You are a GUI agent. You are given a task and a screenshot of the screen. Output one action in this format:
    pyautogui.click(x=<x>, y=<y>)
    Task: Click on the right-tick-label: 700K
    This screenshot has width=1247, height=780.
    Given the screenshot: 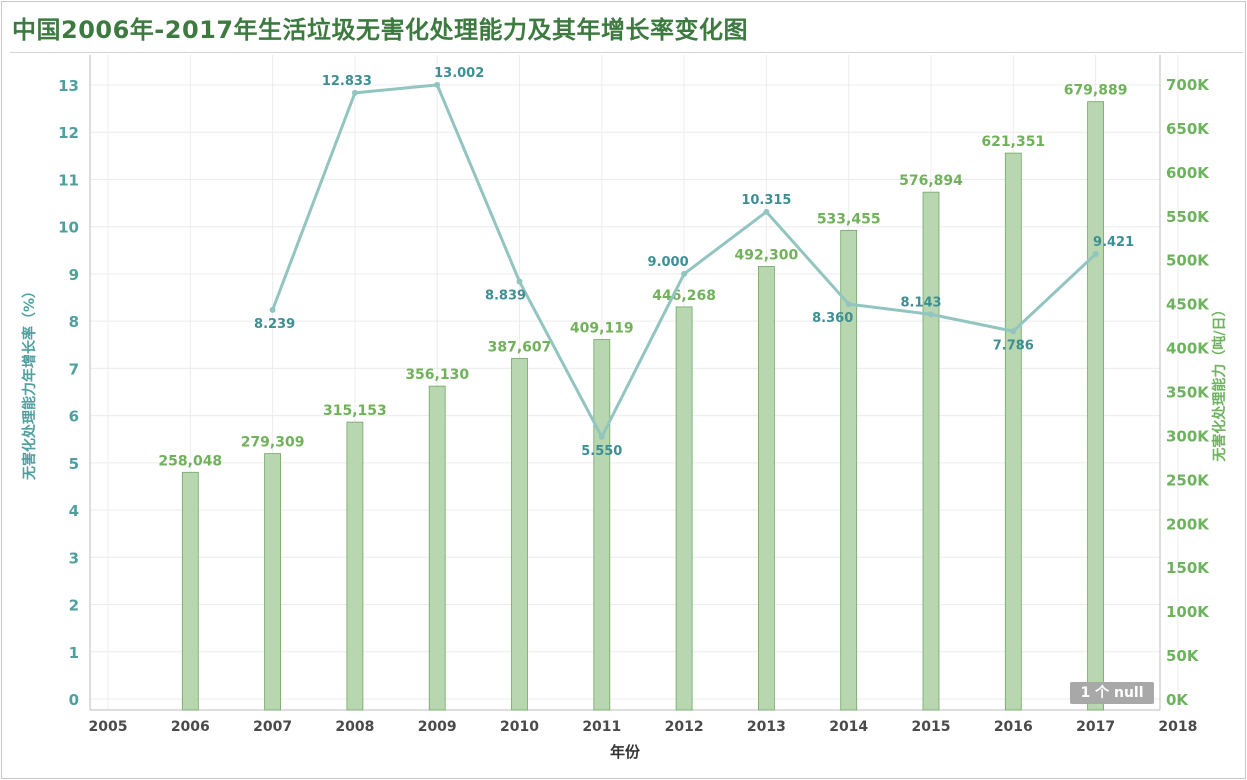 What is the action you would take?
    pyautogui.click(x=1188, y=85)
    